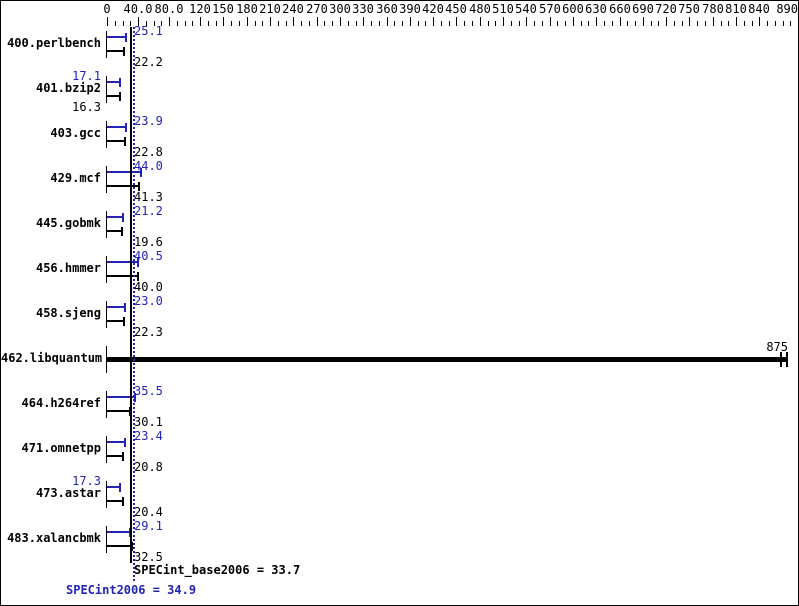 Image resolution: width=799 pixels, height=606 pixels. Describe the element at coordinates (573, 9) in the screenshot. I see `axis-tick-label: 600` at that location.